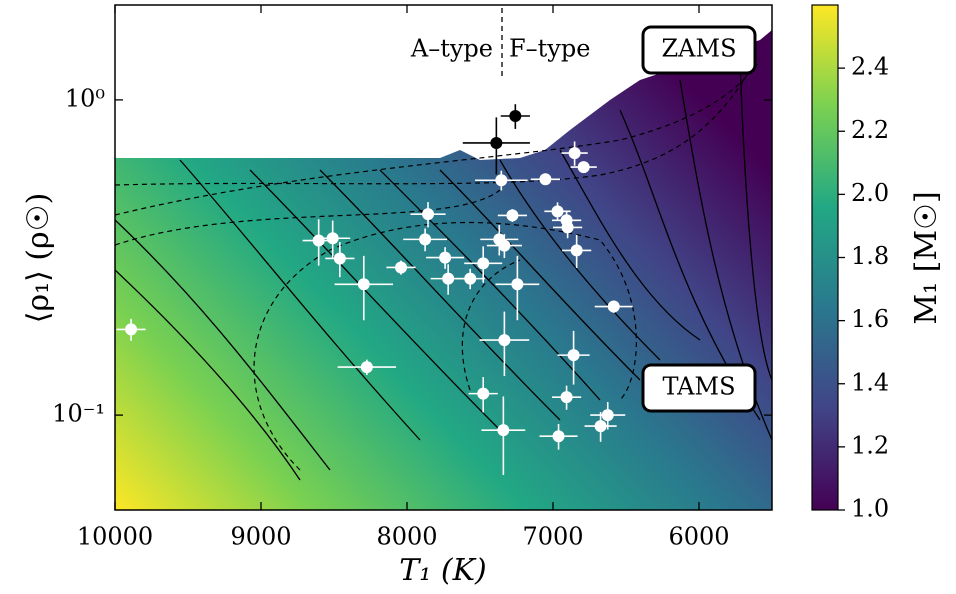 Image resolution: width=956 pixels, height=594 pixels. I want to click on x-tick-label: 7000, so click(552, 537).